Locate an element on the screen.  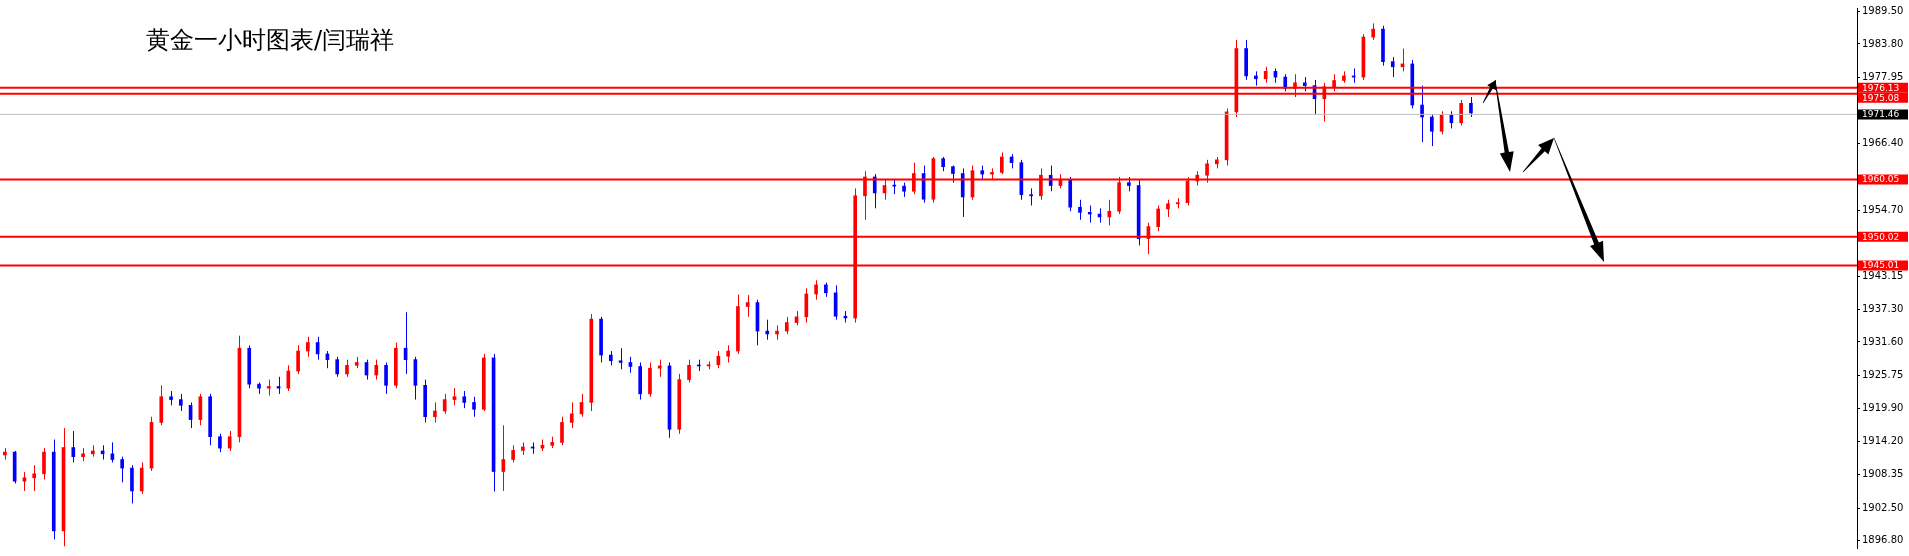
y-tick-label: 1943.15 is located at coordinates (1883, 275).